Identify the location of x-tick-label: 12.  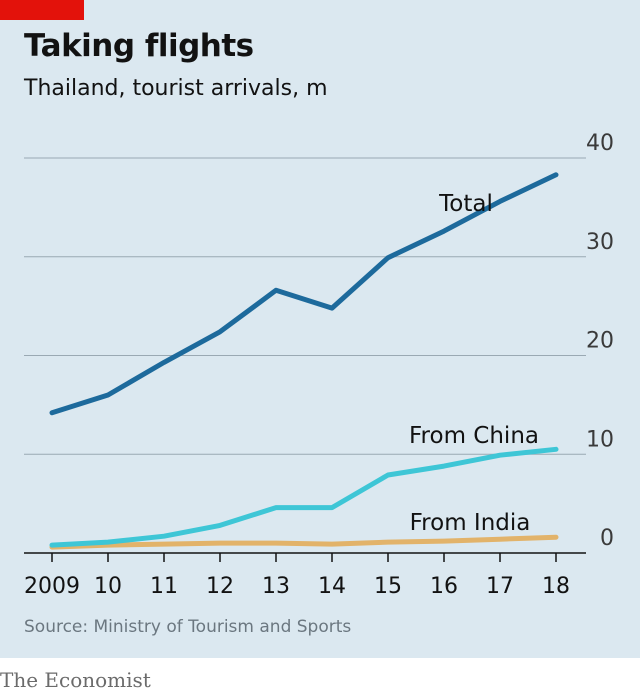
(220, 586).